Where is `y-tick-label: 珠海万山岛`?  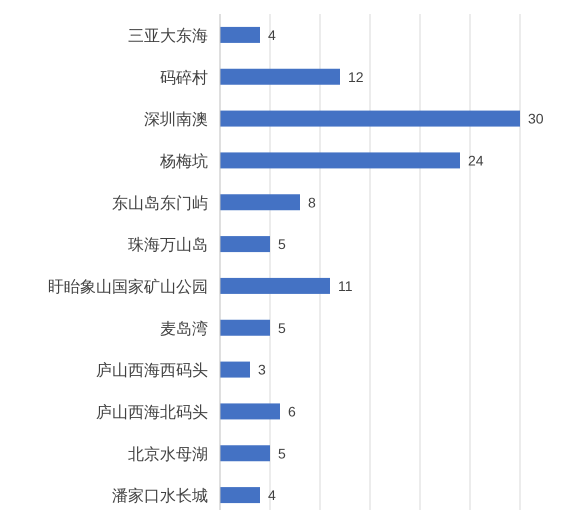
y-tick-label: 珠海万山岛 is located at coordinates (168, 245).